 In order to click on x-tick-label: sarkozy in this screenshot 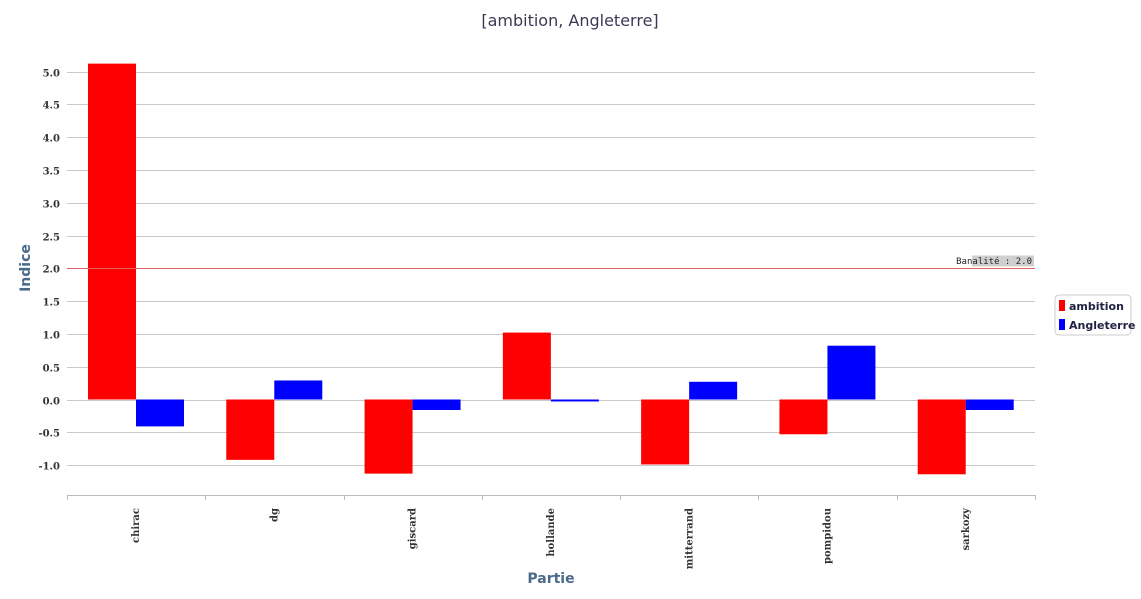, I will do `click(966, 529)`.